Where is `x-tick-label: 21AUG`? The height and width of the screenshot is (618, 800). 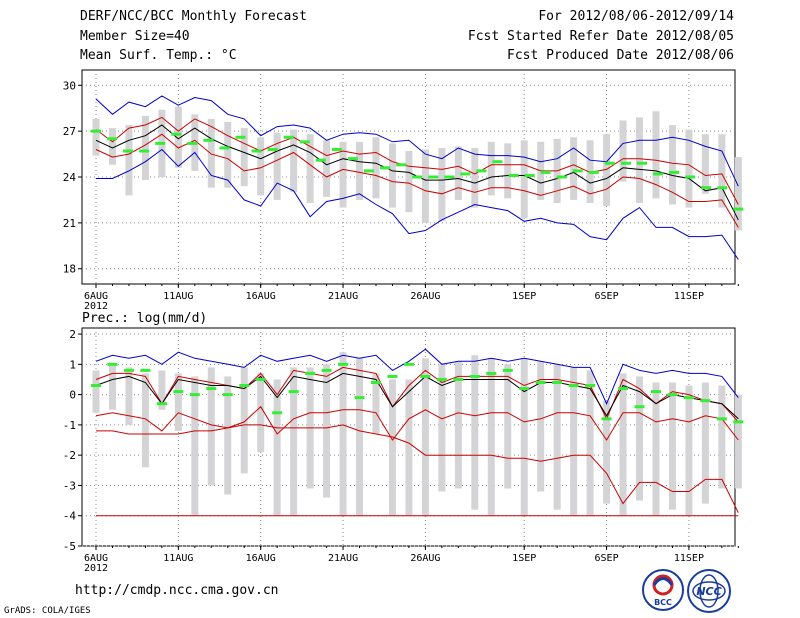
x-tick-label: 21AUG is located at coordinates (343, 558).